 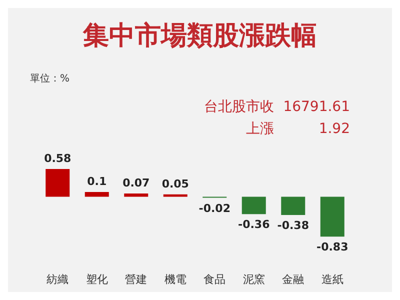 I want to click on data-label: -0.36, so click(x=254, y=225).